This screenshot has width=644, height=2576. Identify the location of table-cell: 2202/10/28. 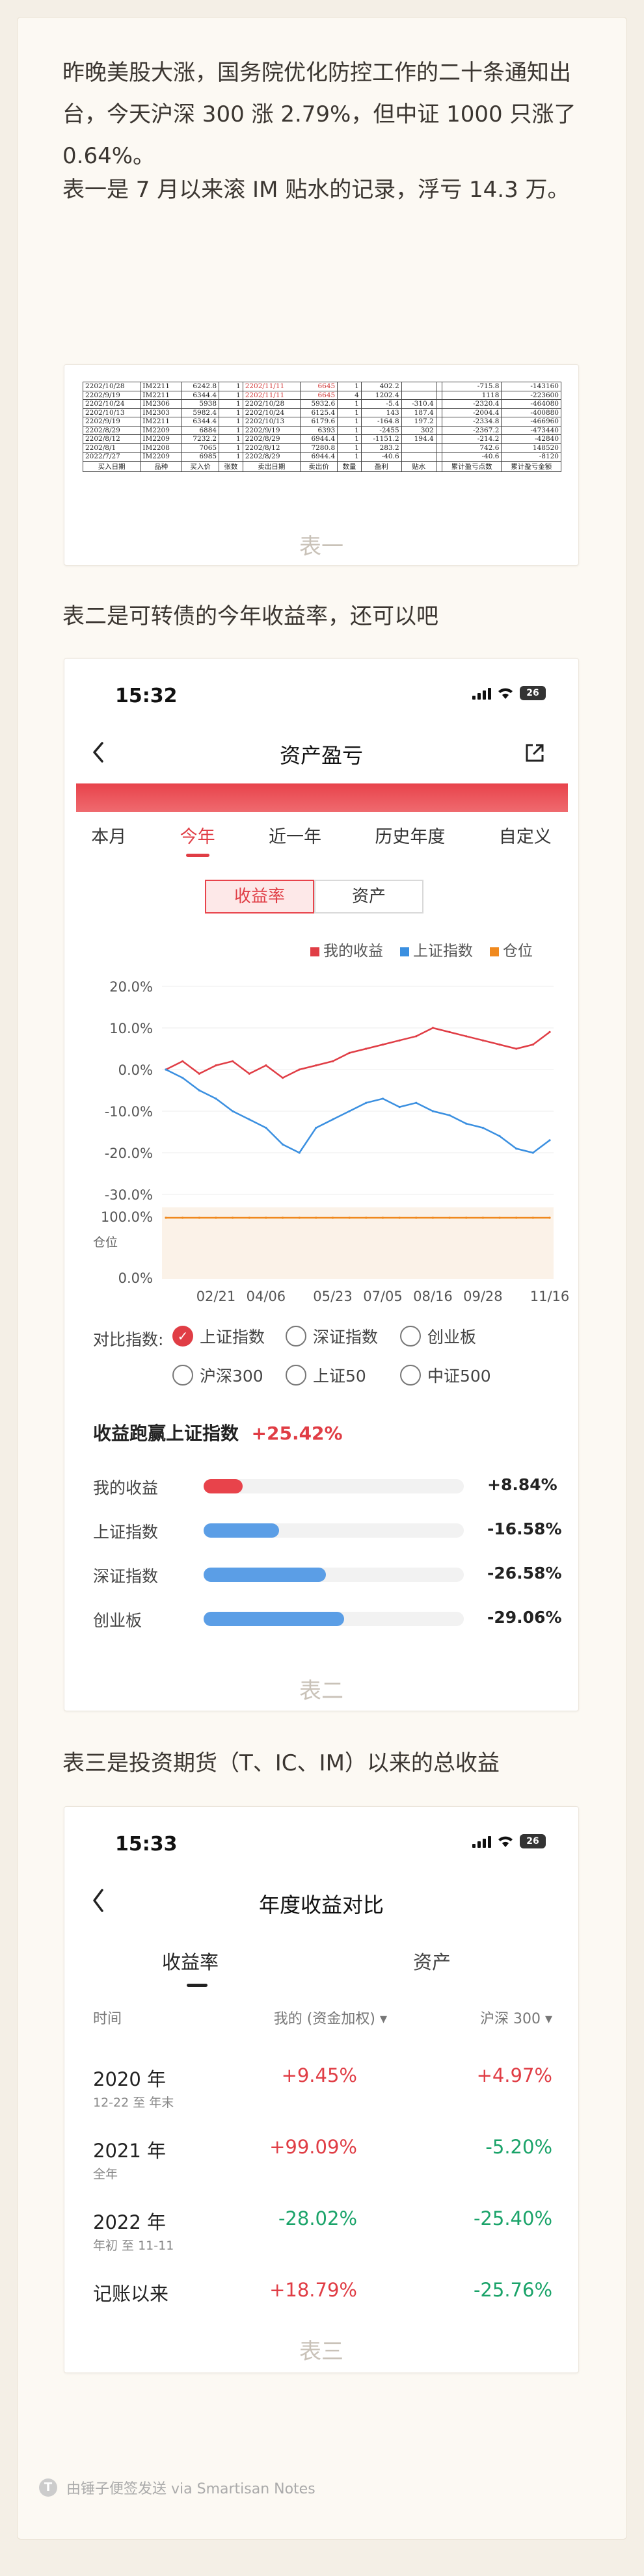
(111, 386).